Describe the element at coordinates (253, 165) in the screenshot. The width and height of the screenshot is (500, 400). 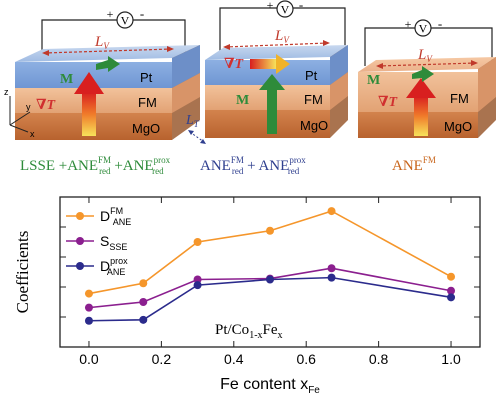
I see `caption-ane-red: ANEFM red + ANEprox red` at that location.